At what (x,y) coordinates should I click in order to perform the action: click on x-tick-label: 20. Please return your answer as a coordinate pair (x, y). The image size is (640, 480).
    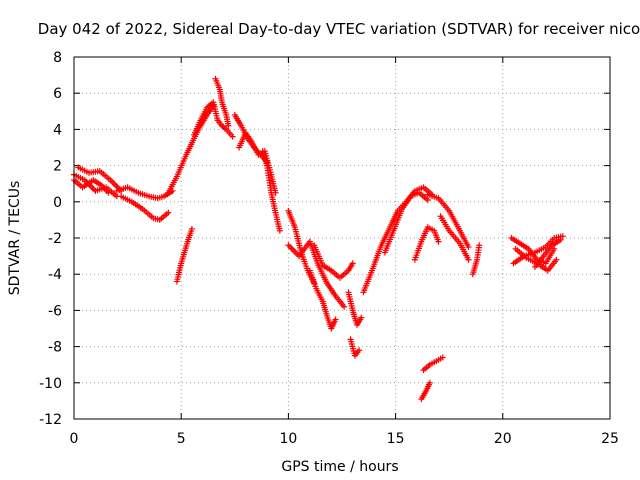
    Looking at the image, I should click on (503, 439).